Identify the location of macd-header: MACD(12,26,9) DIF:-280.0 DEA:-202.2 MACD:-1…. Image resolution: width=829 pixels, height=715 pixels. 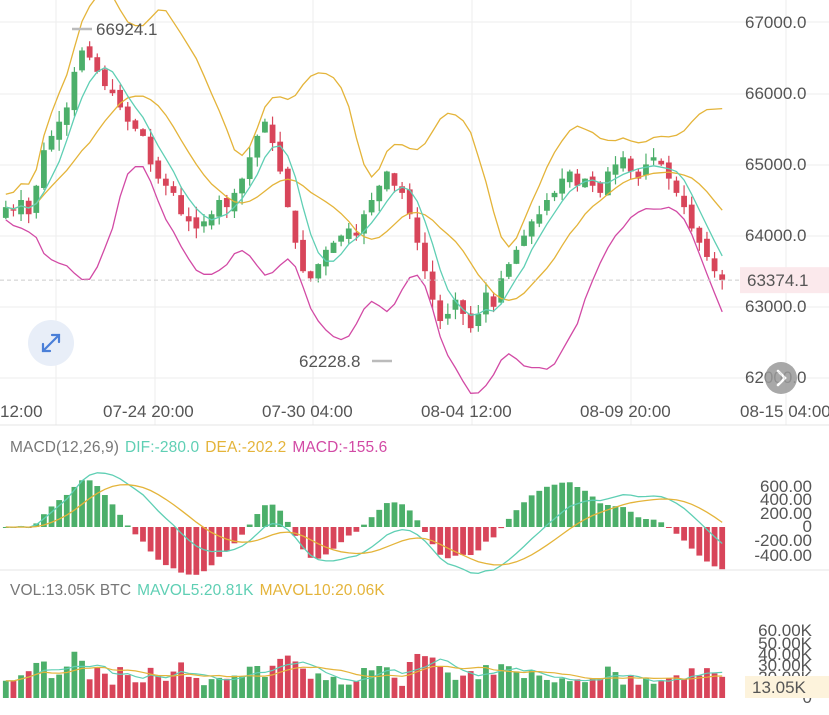
(201, 448).